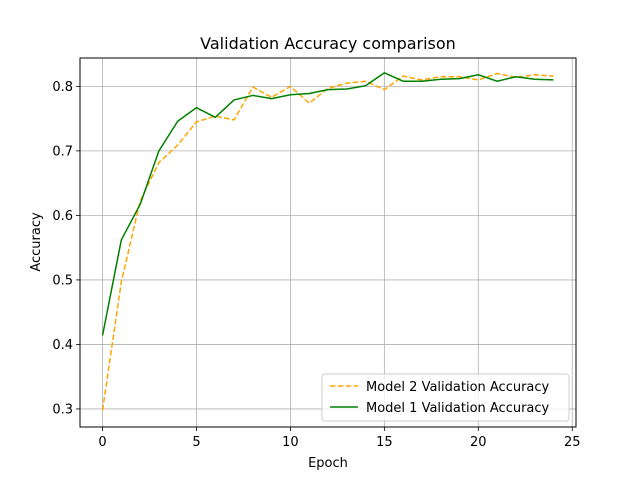  I want to click on x-tick-label: 20, so click(478, 442).